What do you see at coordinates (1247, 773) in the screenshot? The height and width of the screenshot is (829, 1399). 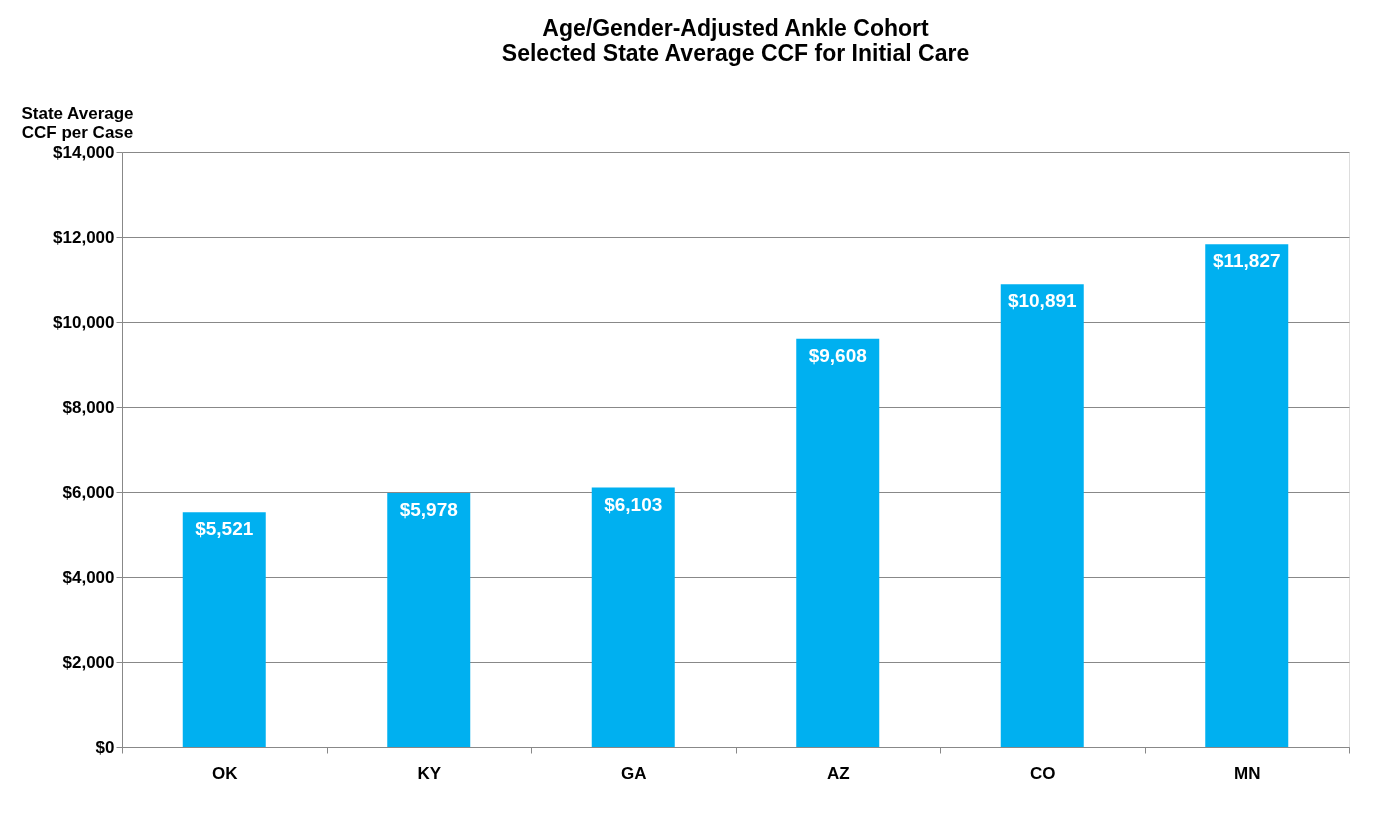 I see `x-tick-label: MN` at bounding box center [1247, 773].